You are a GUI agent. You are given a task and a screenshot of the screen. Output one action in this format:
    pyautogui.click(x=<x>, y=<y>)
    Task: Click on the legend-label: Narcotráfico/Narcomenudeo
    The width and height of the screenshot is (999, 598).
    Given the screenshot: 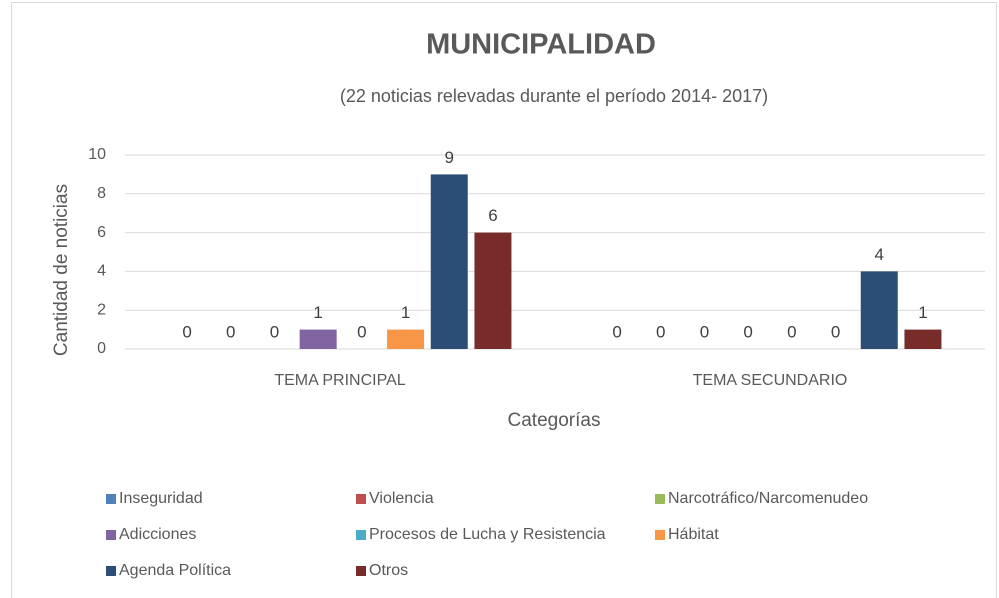 What is the action you would take?
    pyautogui.click(x=768, y=498)
    